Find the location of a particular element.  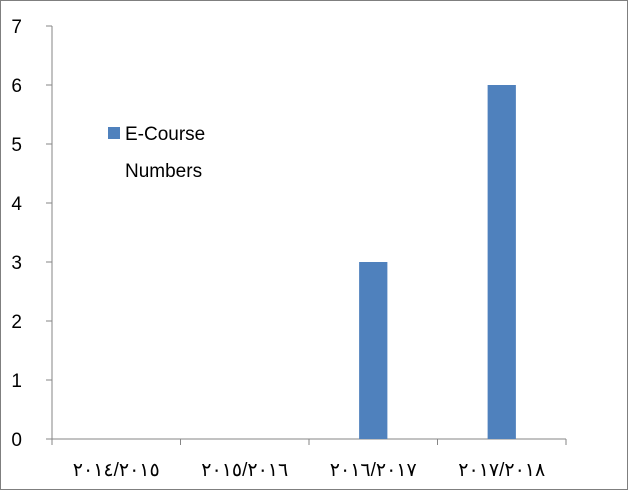

legend: E-Course Numbers is located at coordinates (156, 153).